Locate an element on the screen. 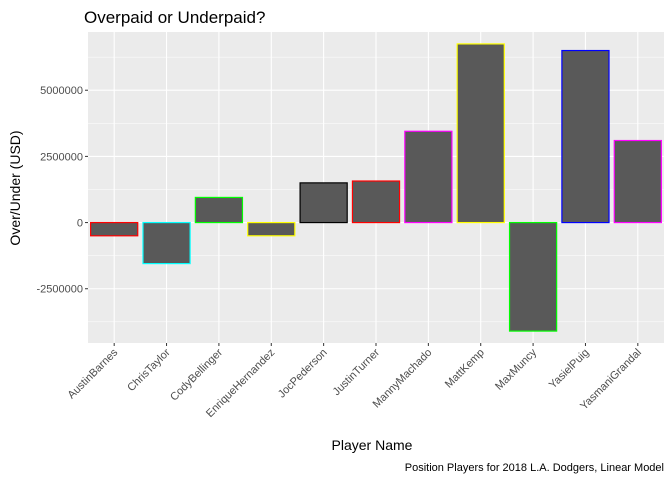 This screenshot has width=672, height=480. x-tick-label: MaxMuncy is located at coordinates (516, 369).